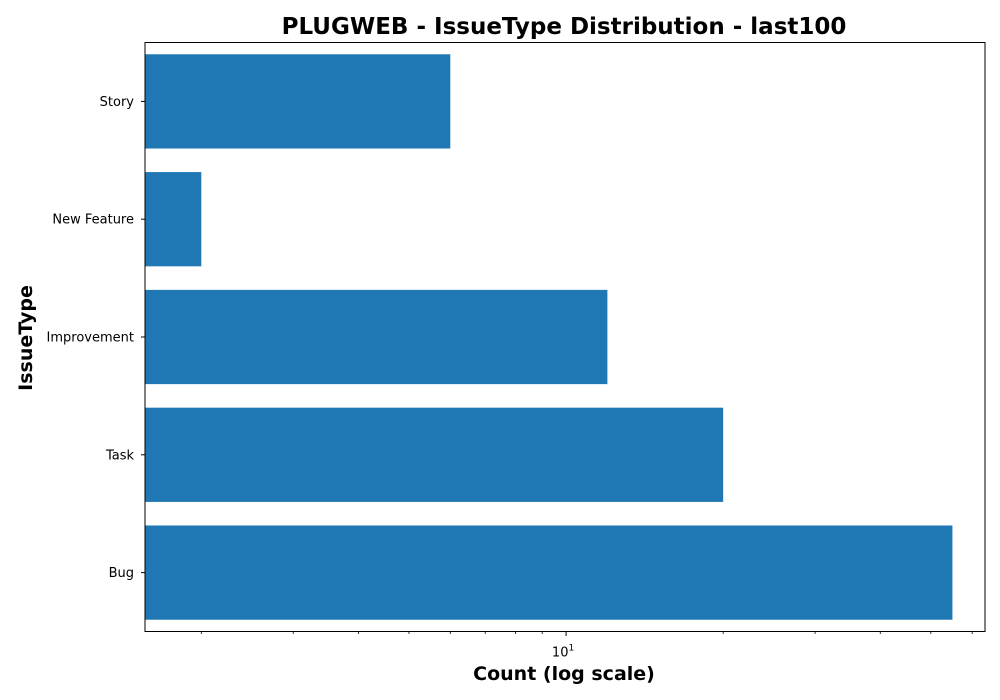 The height and width of the screenshot is (700, 1000). What do you see at coordinates (93, 220) in the screenshot?
I see `y-tick-label: New Feature` at bounding box center [93, 220].